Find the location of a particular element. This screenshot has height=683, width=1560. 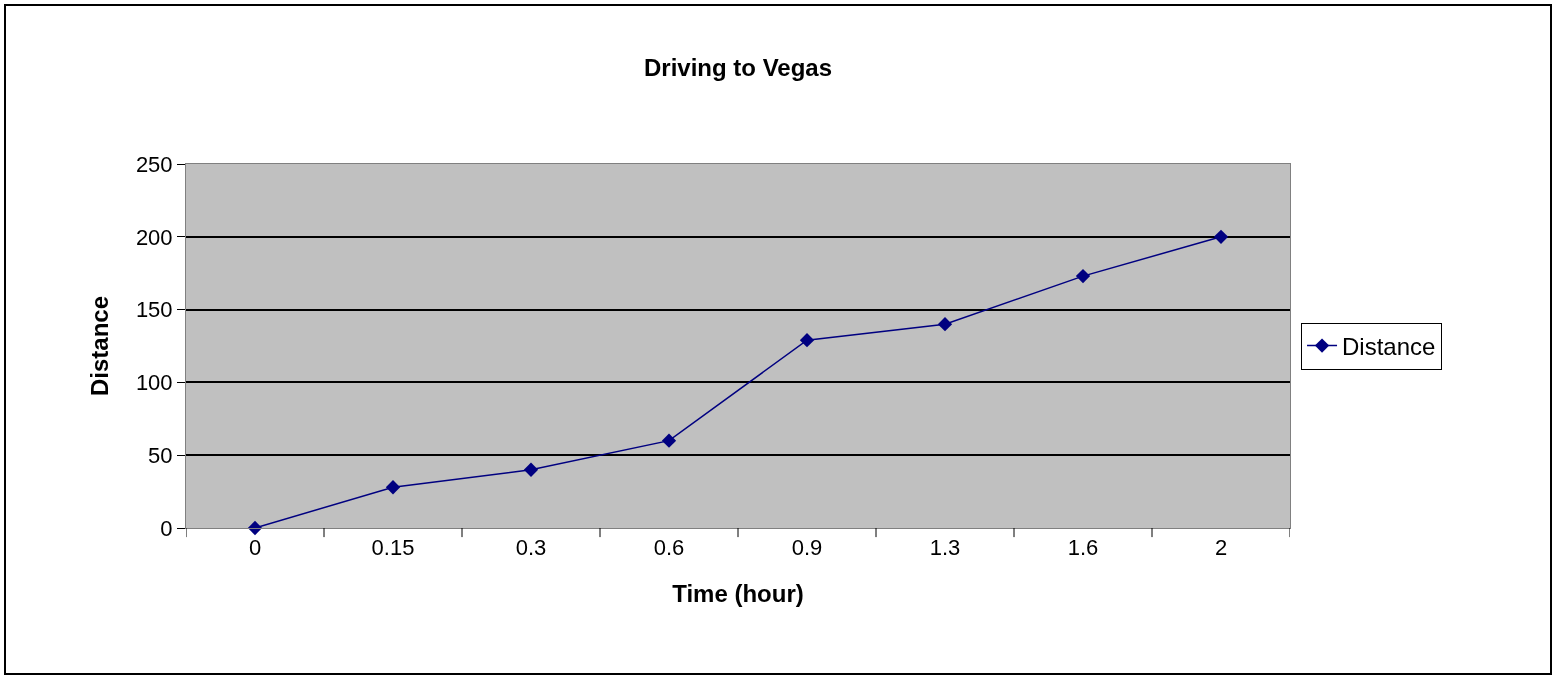

x-tick-label: 0.3 is located at coordinates (531, 548).